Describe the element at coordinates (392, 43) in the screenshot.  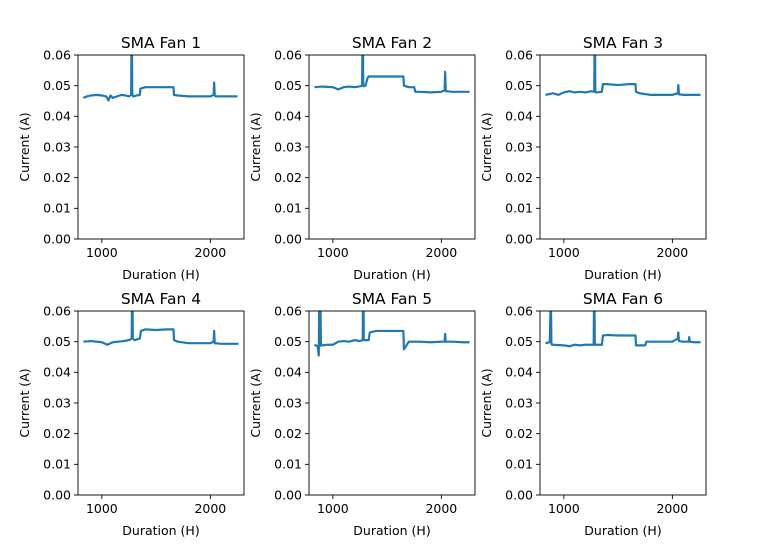
I see `subplot-title: SMA Fan 2` at that location.